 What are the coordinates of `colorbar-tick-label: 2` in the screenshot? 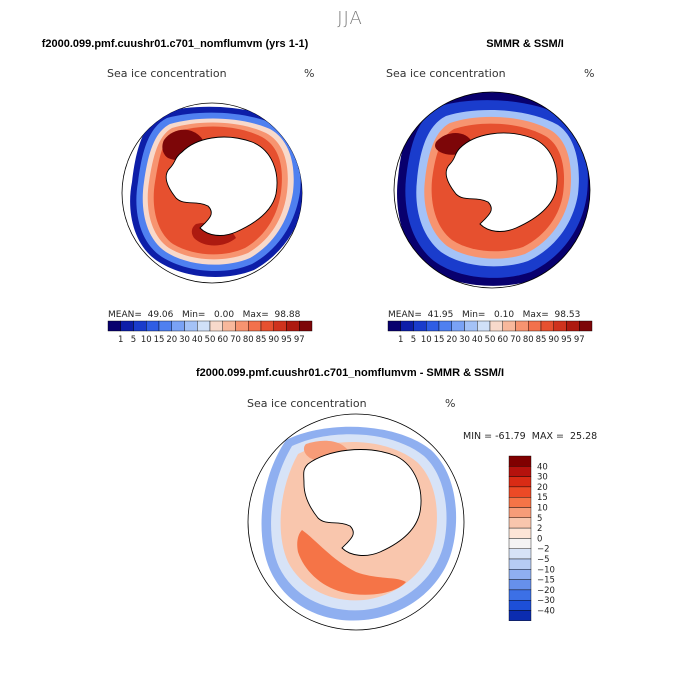 It's located at (539, 529).